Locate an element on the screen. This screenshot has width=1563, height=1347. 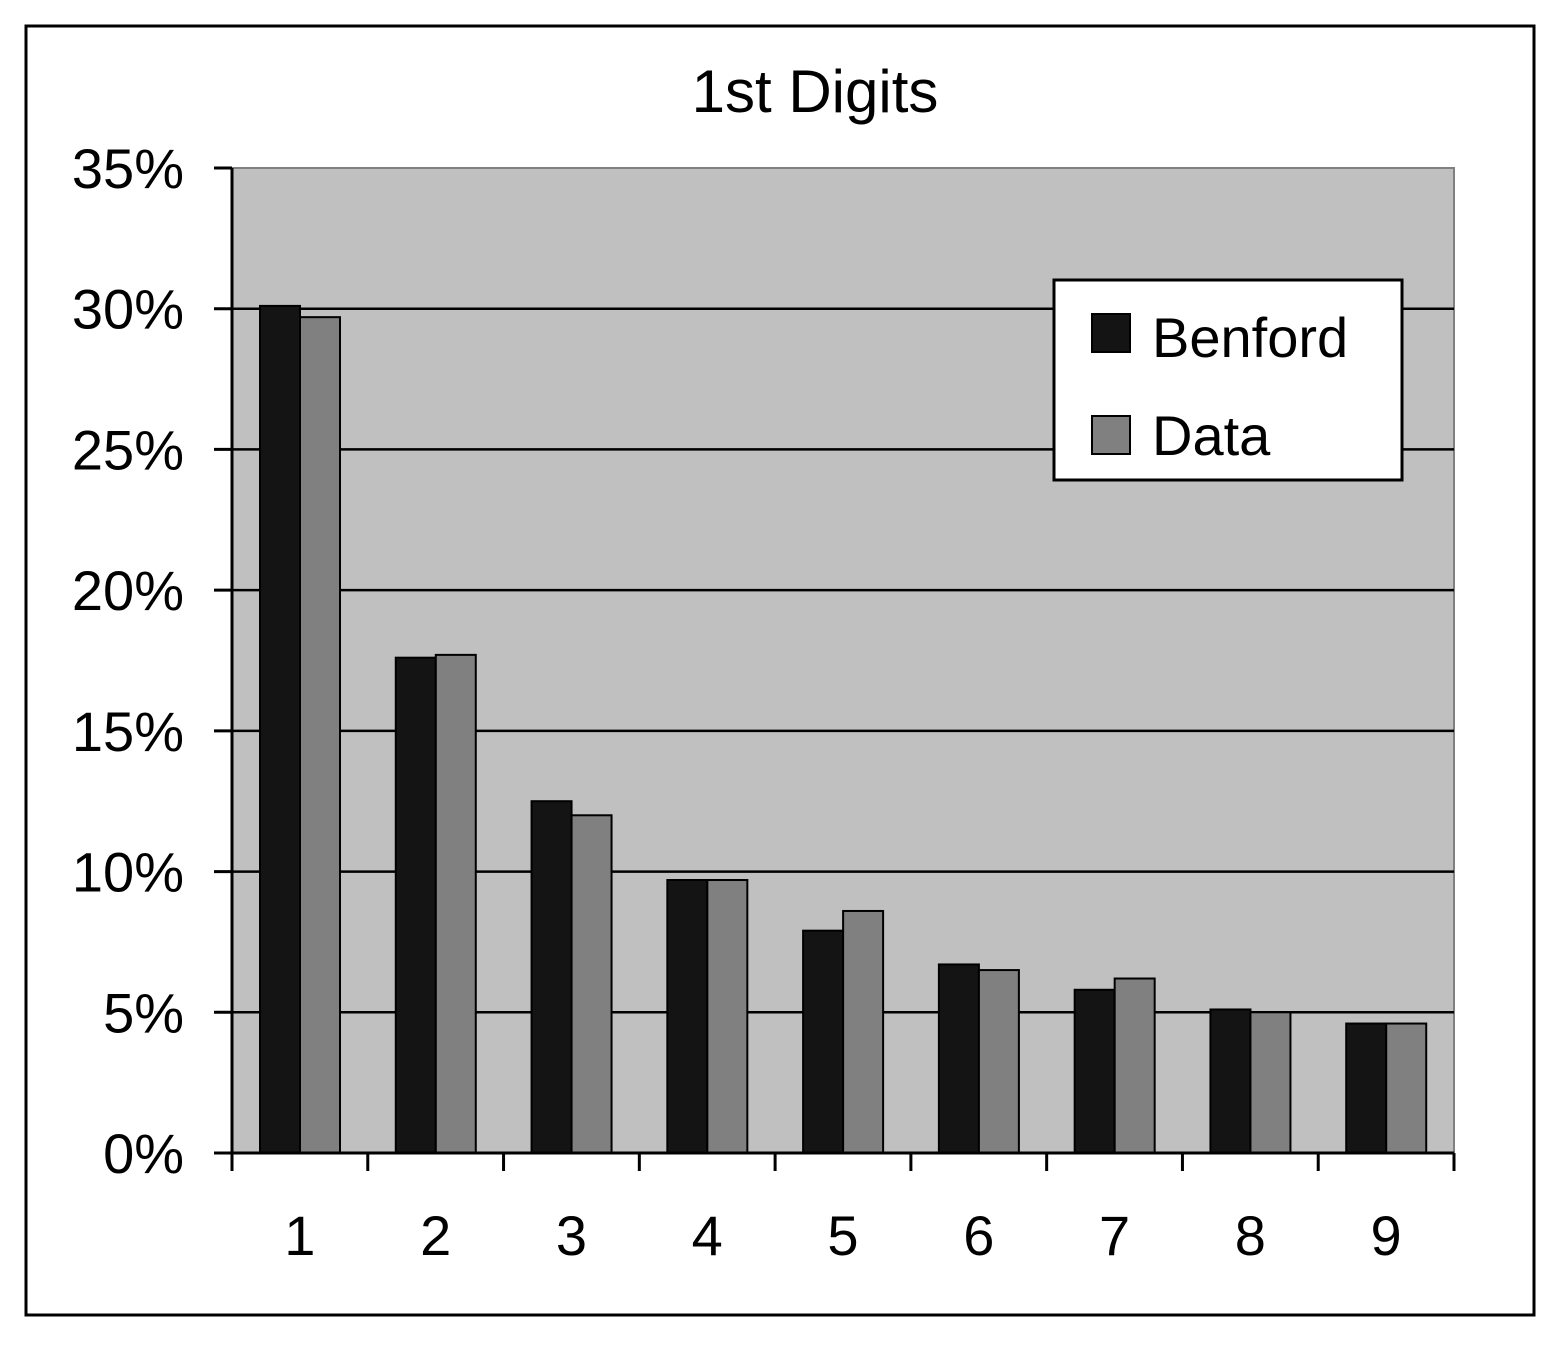
y-tick-label: 30% is located at coordinates (128, 309).